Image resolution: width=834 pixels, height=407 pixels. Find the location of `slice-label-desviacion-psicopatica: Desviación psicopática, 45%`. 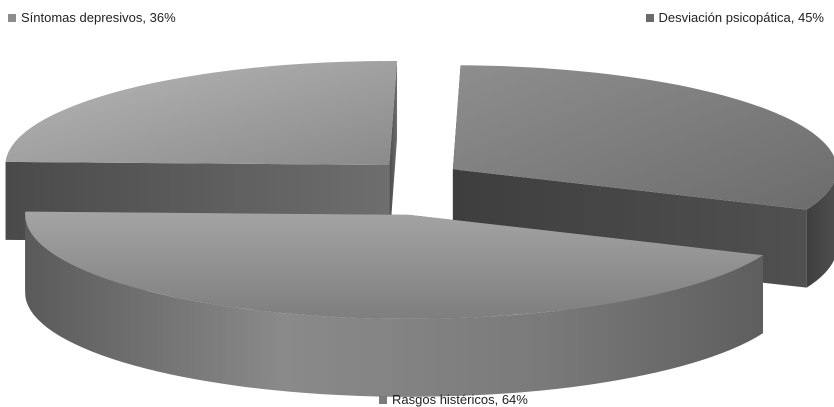

slice-label-desviacion-psicopatica: Desviación psicopática, 45% is located at coordinates (734, 17).